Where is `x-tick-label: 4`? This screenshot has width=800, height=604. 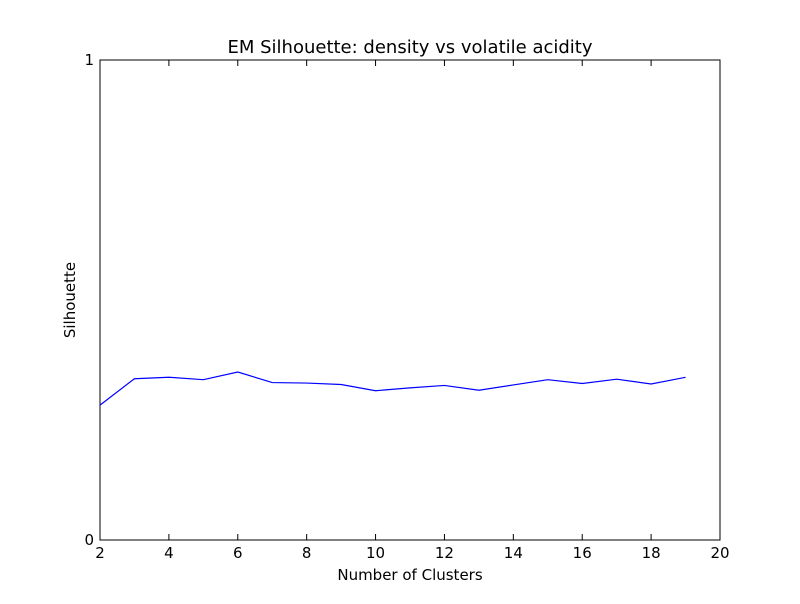 x-tick-label: 4 is located at coordinates (169, 553).